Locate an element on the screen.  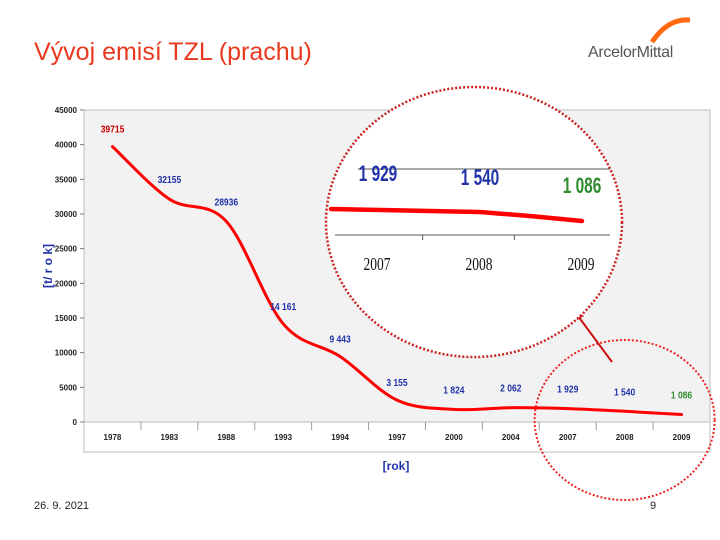
x-tick-label: 2009 is located at coordinates (682, 437).